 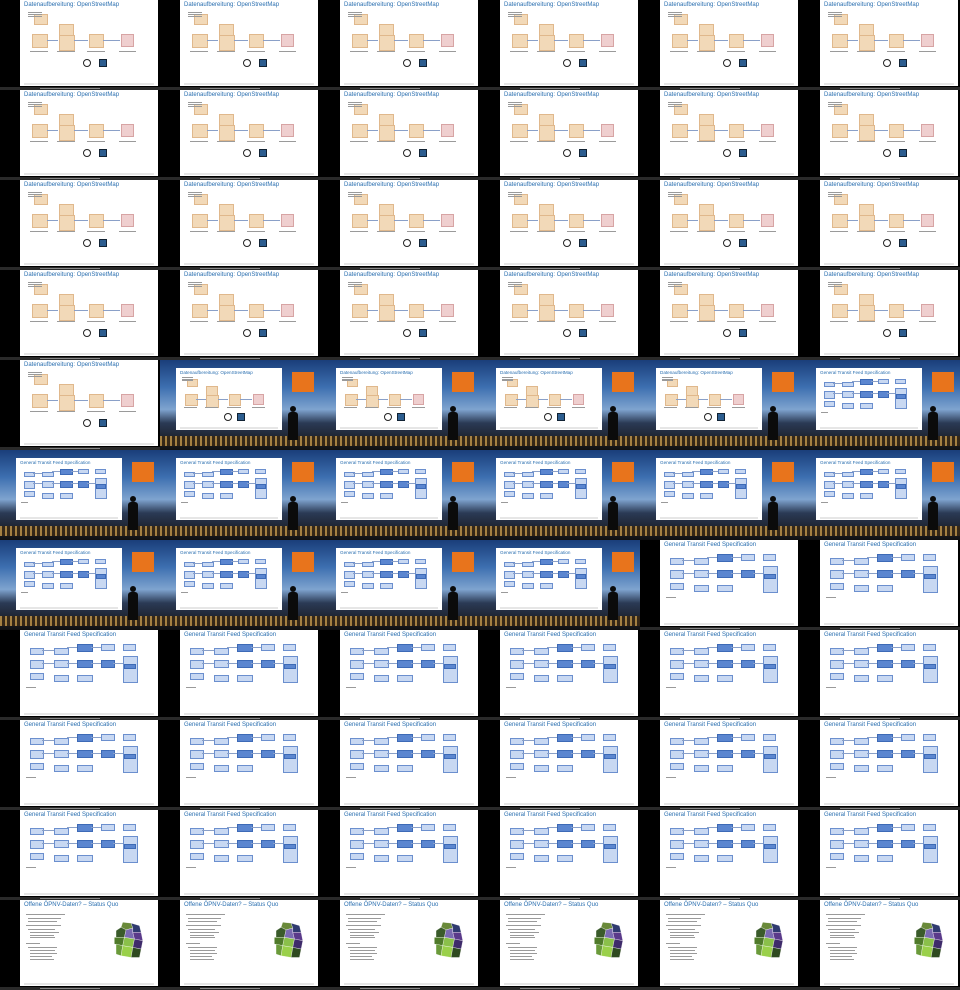 I want to click on oepnv-bullet-line, so click(x=203, y=954).